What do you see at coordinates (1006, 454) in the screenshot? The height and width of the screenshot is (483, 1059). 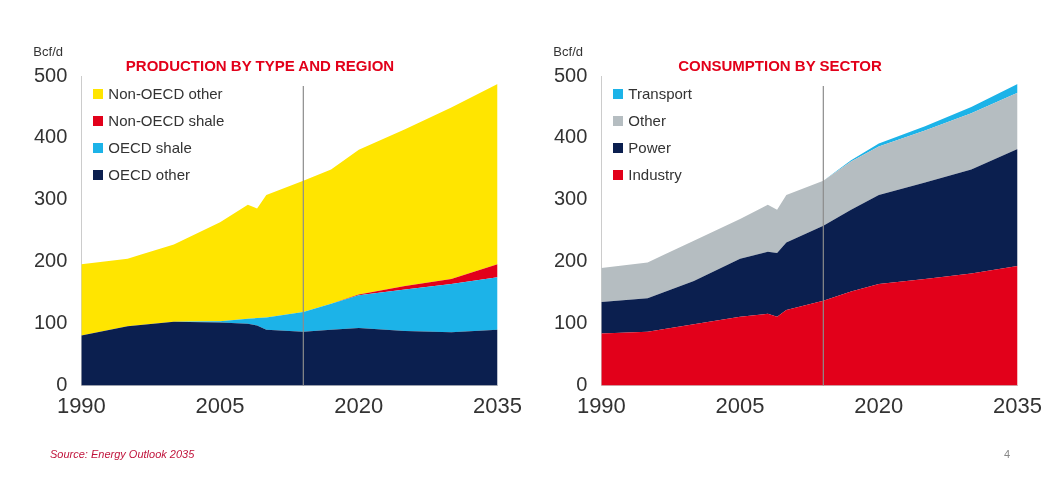 I see `text: 4` at bounding box center [1006, 454].